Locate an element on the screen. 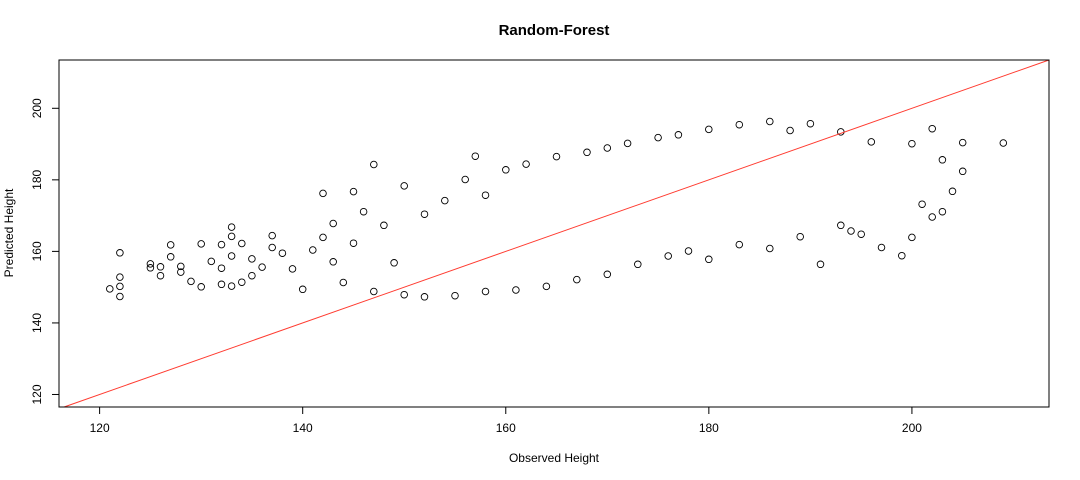 The width and height of the screenshot is (1080, 480). x-axis: 120 140 160 180 200 is located at coordinates (506, 421).